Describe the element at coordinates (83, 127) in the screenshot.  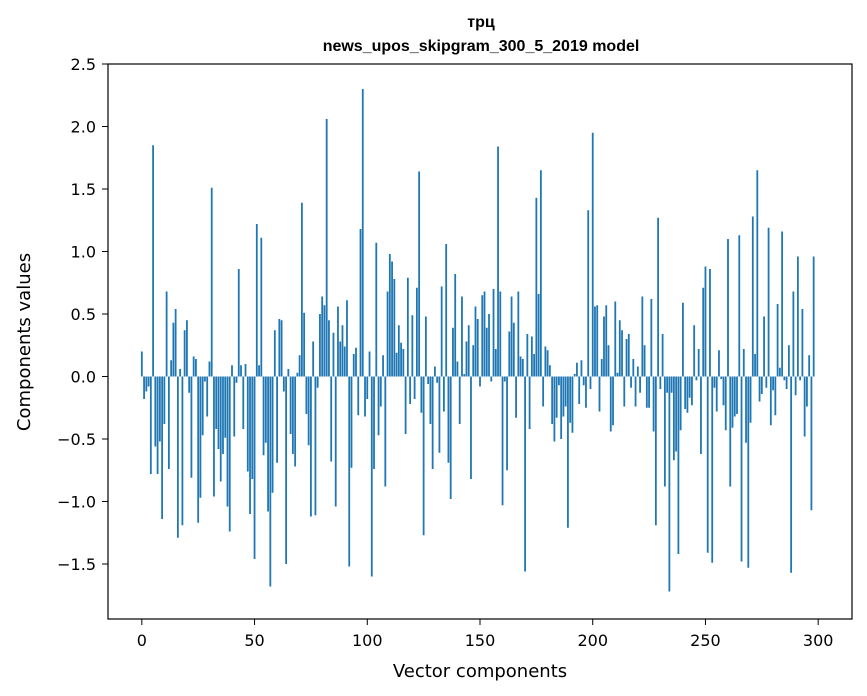
I see `y-tick-label: 2.0` at that location.